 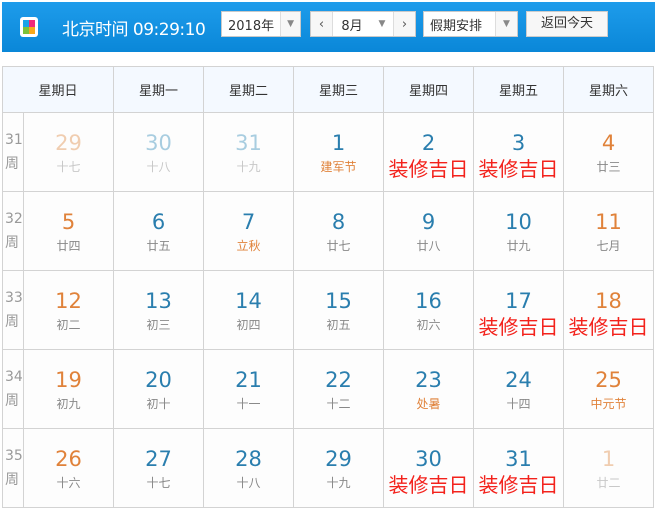 What do you see at coordinates (158, 389) in the screenshot?
I see `day-cell: 20 初十` at bounding box center [158, 389].